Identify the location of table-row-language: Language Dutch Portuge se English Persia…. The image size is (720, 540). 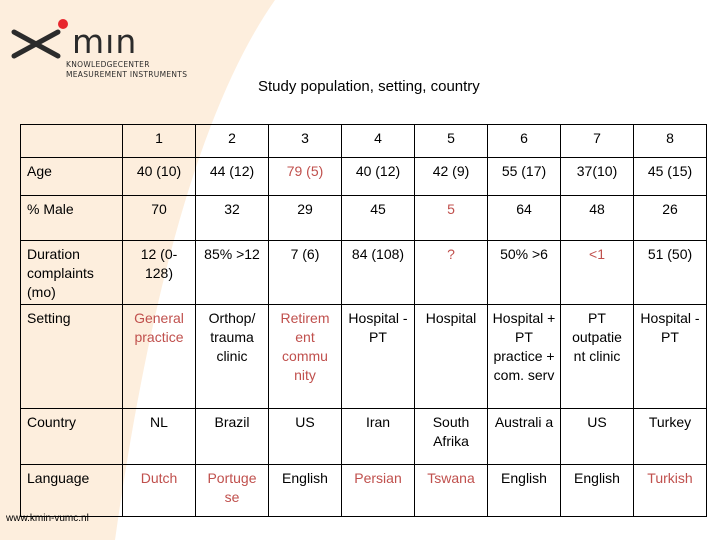
(363, 490).